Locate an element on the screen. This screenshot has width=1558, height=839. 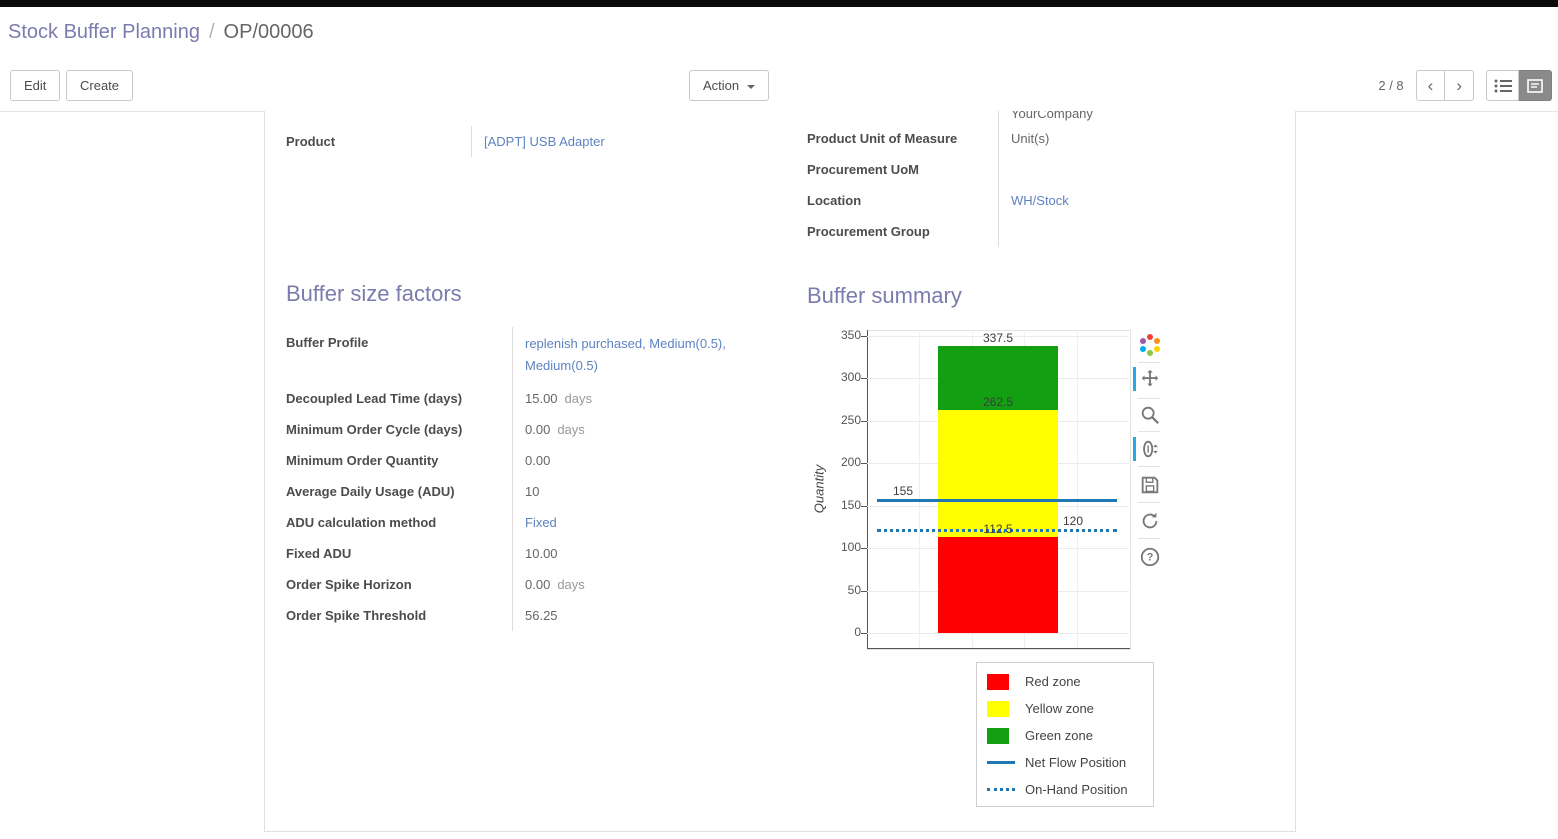
action-dropdown-button: Action is located at coordinates (729, 85).